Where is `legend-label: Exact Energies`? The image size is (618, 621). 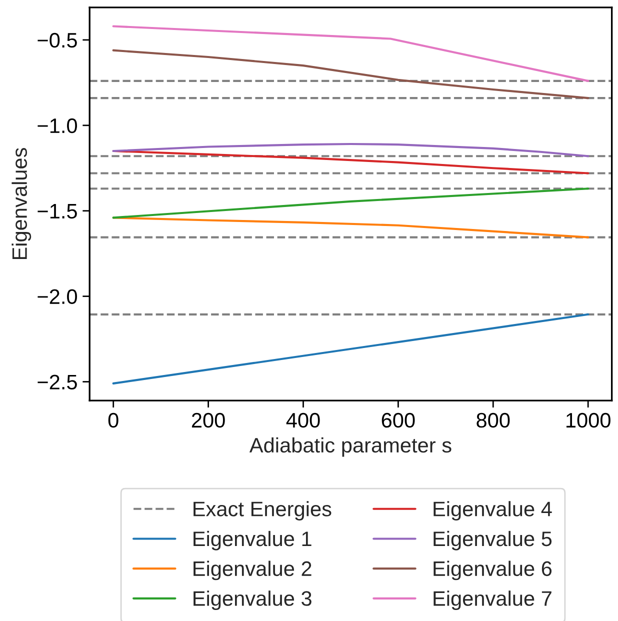
legend-label: Exact Energies is located at coordinates (263, 511).